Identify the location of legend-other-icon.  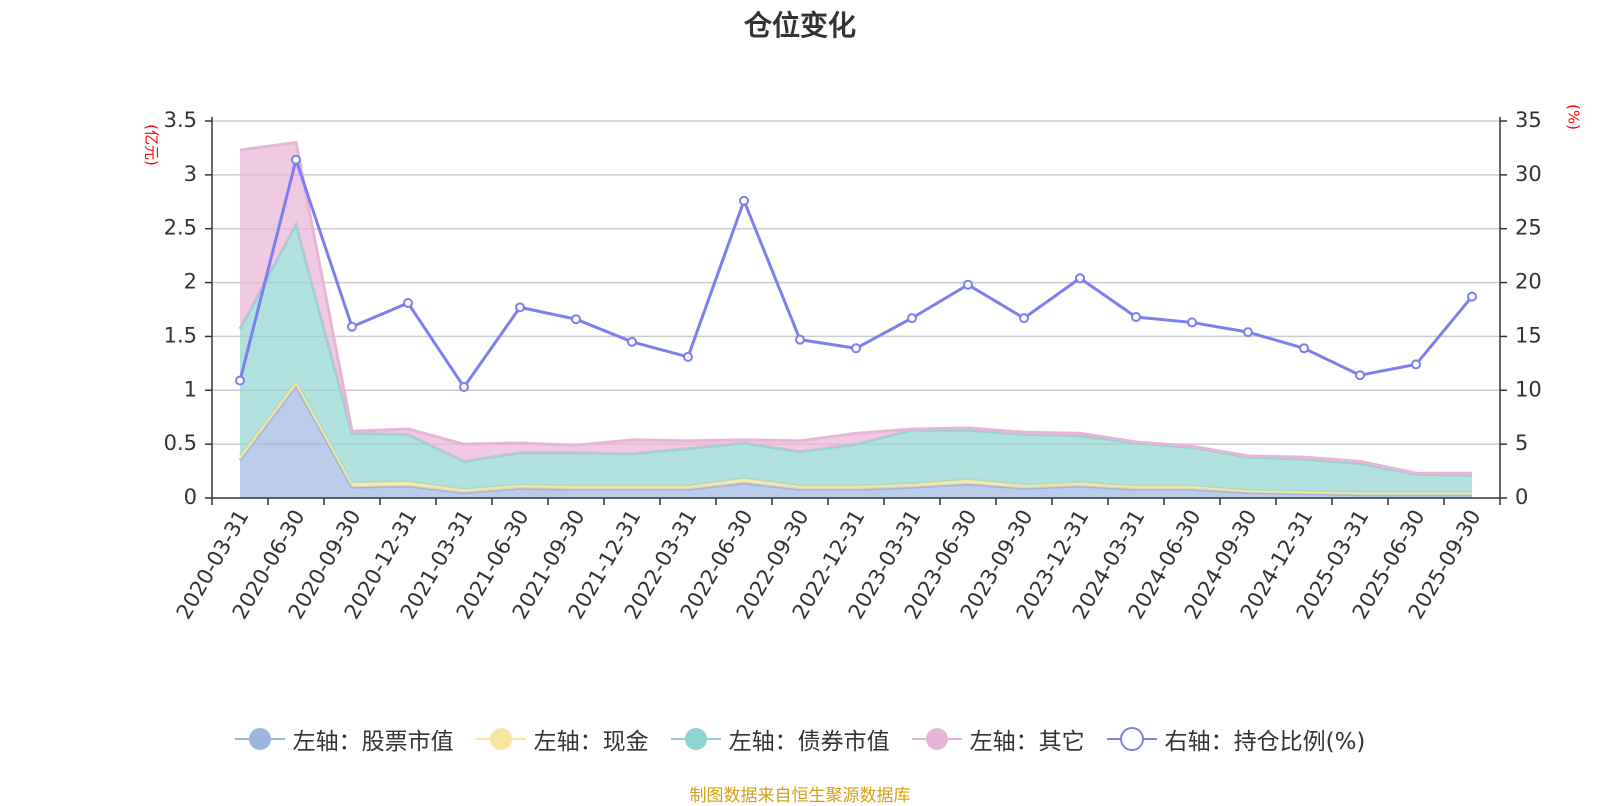
(936, 739).